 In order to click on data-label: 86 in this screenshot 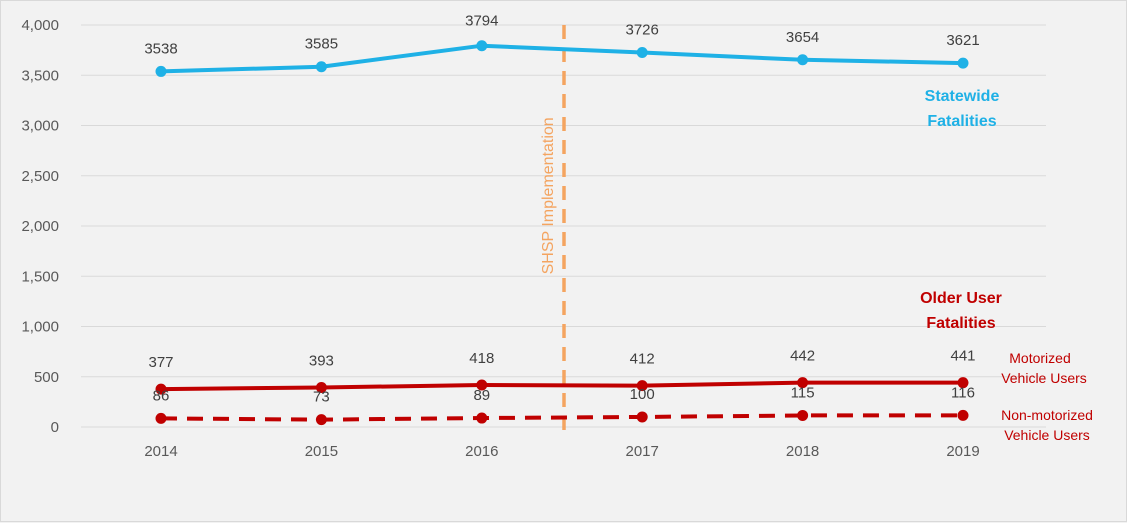, I will do `click(161, 395)`.